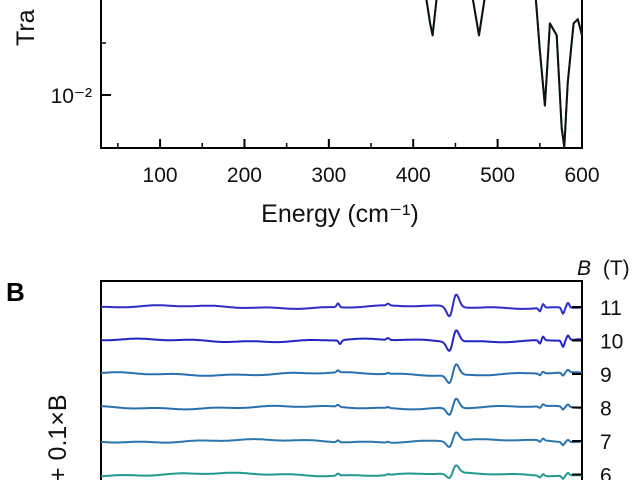 This screenshot has width=640, height=480. What do you see at coordinates (497, 175) in the screenshot?
I see `panel-a-xtick-label: 500` at bounding box center [497, 175].